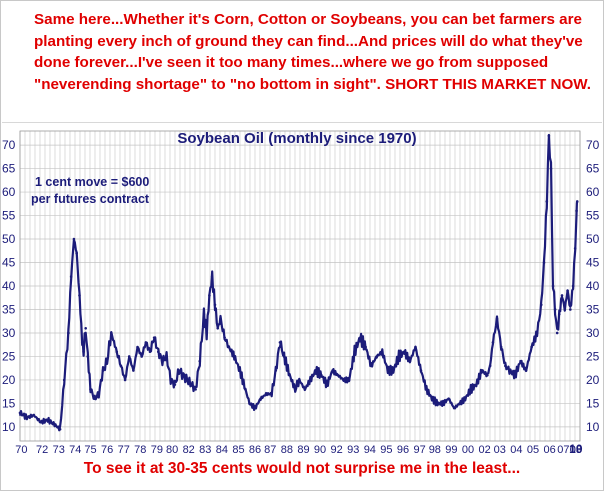 This screenshot has width=604, height=491. I want to click on x-tick-label: 88, so click(287, 449).